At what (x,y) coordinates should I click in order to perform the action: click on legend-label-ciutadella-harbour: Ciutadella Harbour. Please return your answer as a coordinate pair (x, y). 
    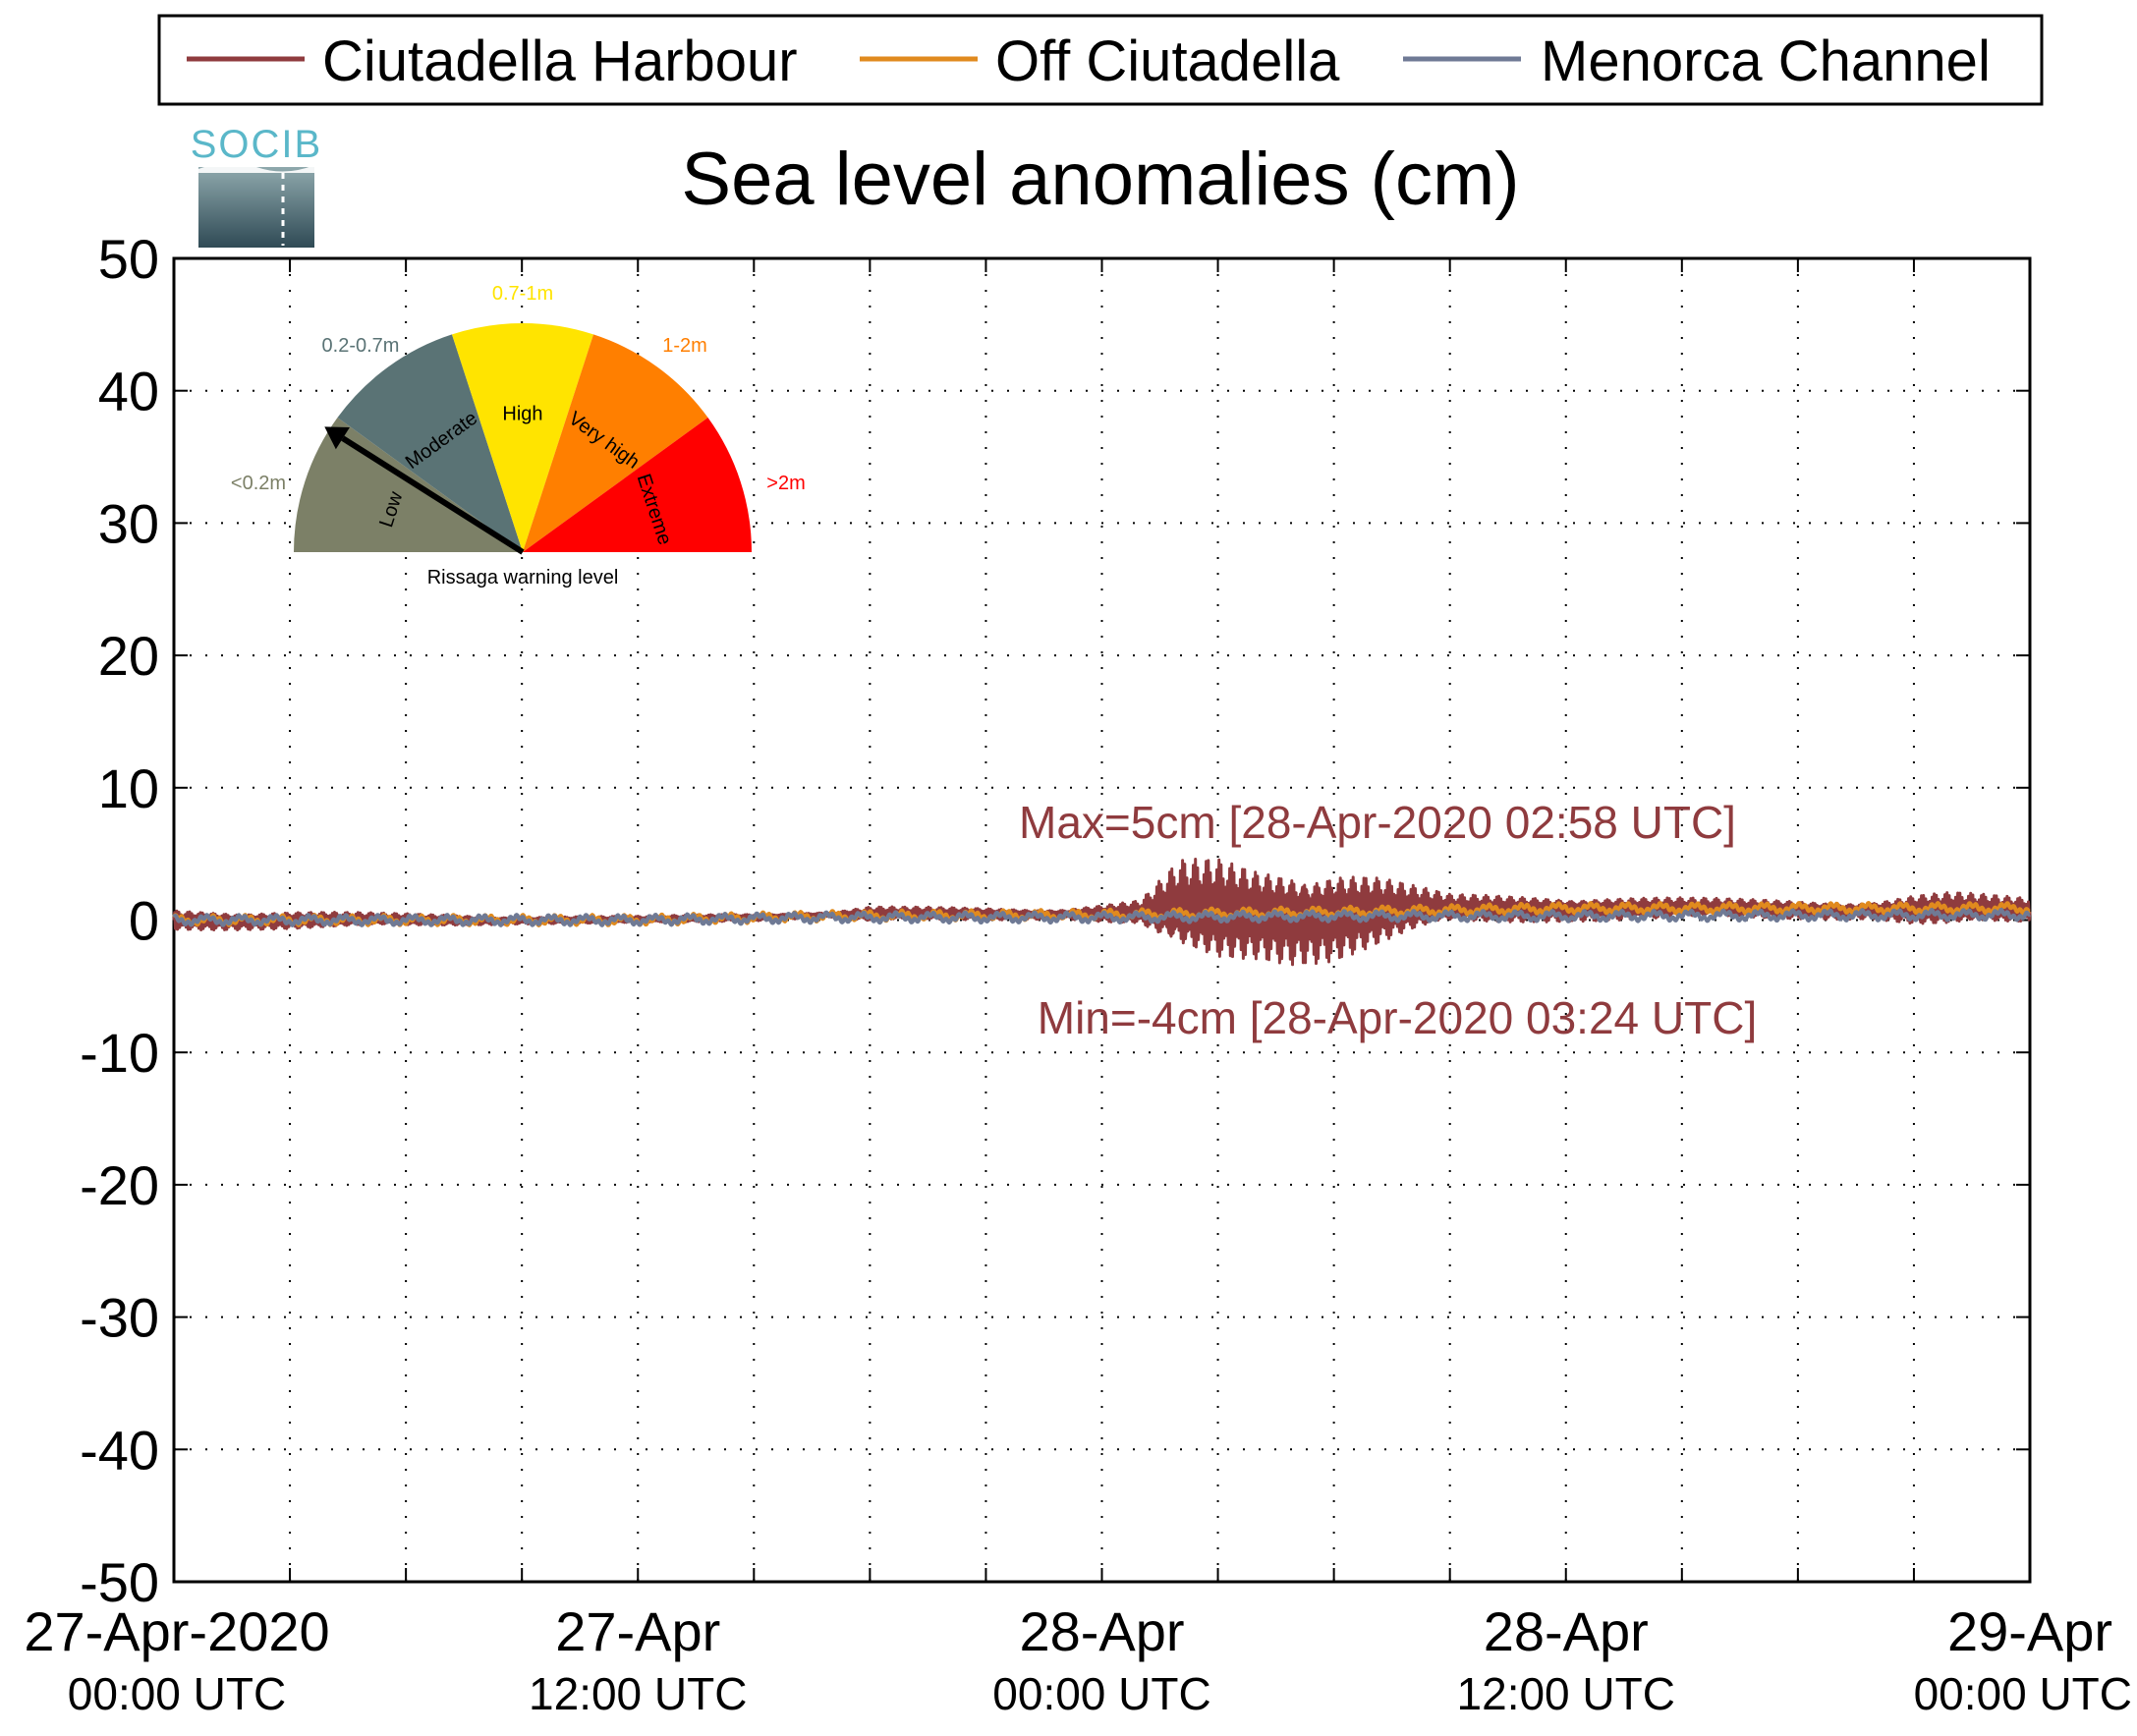
    Looking at the image, I should click on (560, 61).